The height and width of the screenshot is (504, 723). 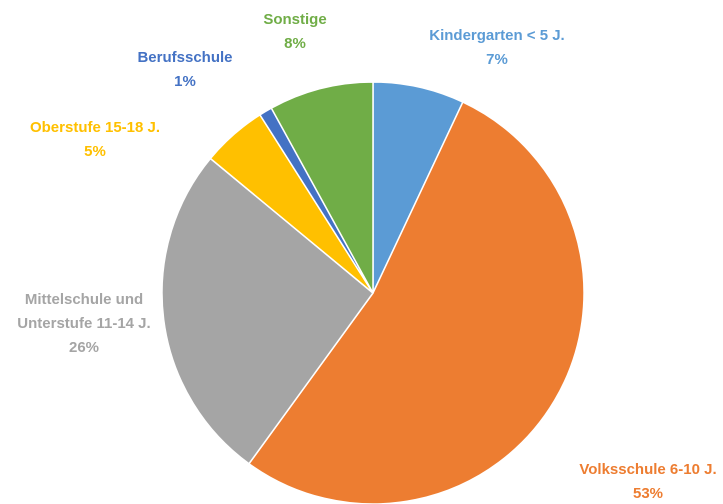 I want to click on slice-label: Volksschule 6-10 J. 53%, so click(x=635, y=481).